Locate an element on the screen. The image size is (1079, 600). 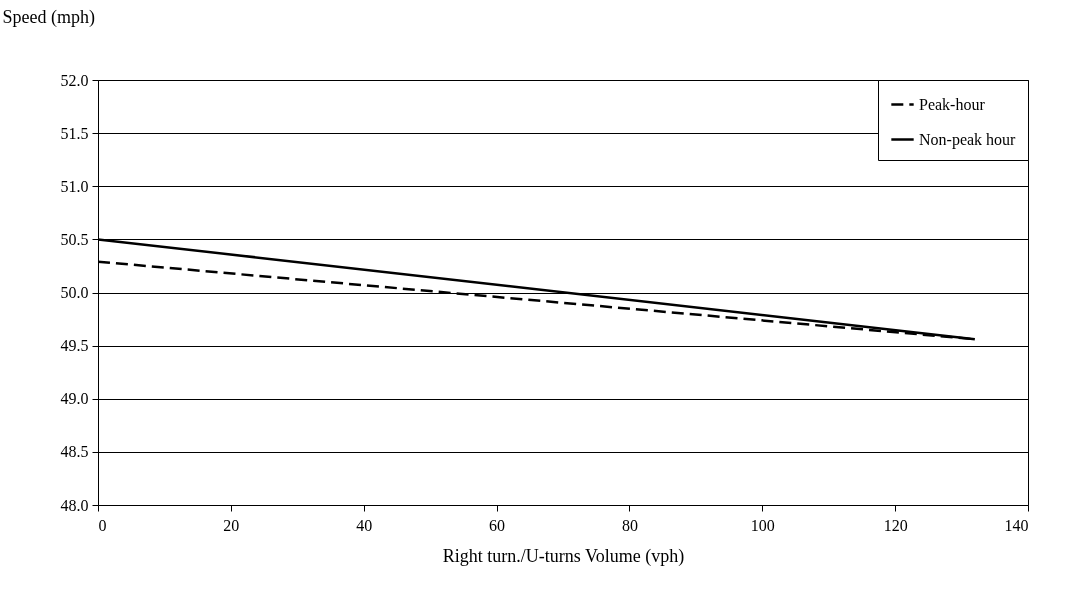
x-tick-label: 60 is located at coordinates (497, 525).